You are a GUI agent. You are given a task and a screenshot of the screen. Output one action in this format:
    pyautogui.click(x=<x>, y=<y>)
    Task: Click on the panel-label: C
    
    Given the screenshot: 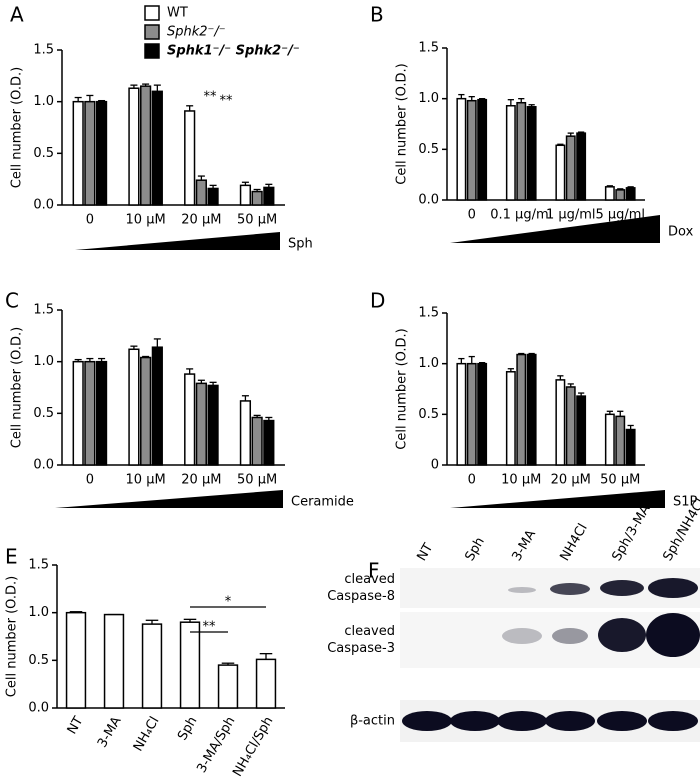 What is the action you would take?
    pyautogui.click(x=12, y=301)
    